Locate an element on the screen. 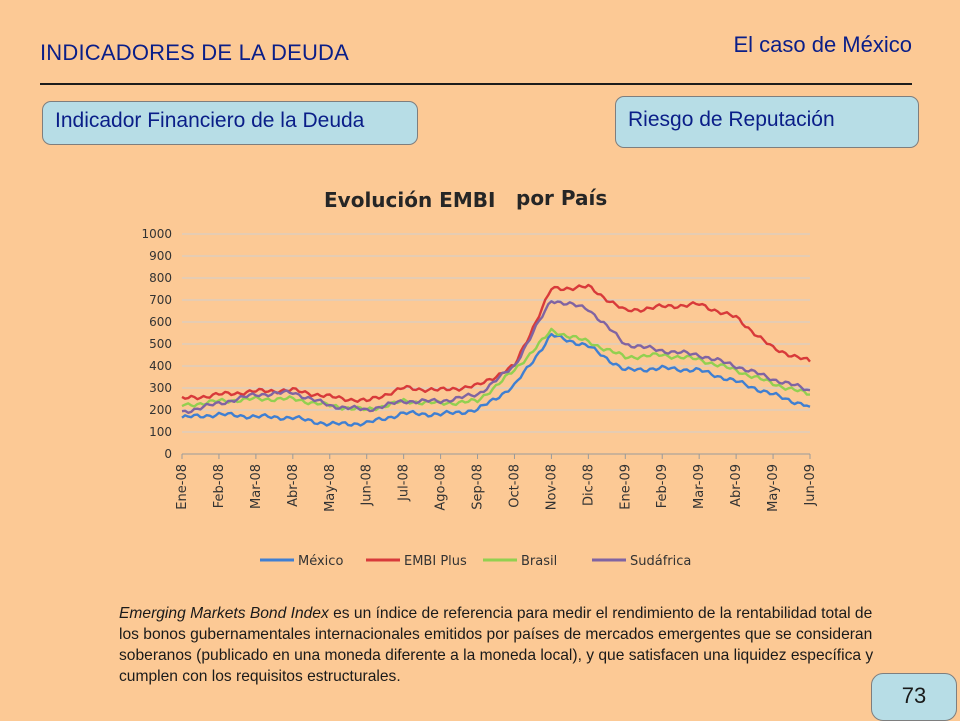 The width and height of the screenshot is (960, 721). y-tick-label: 500 is located at coordinates (160, 344).